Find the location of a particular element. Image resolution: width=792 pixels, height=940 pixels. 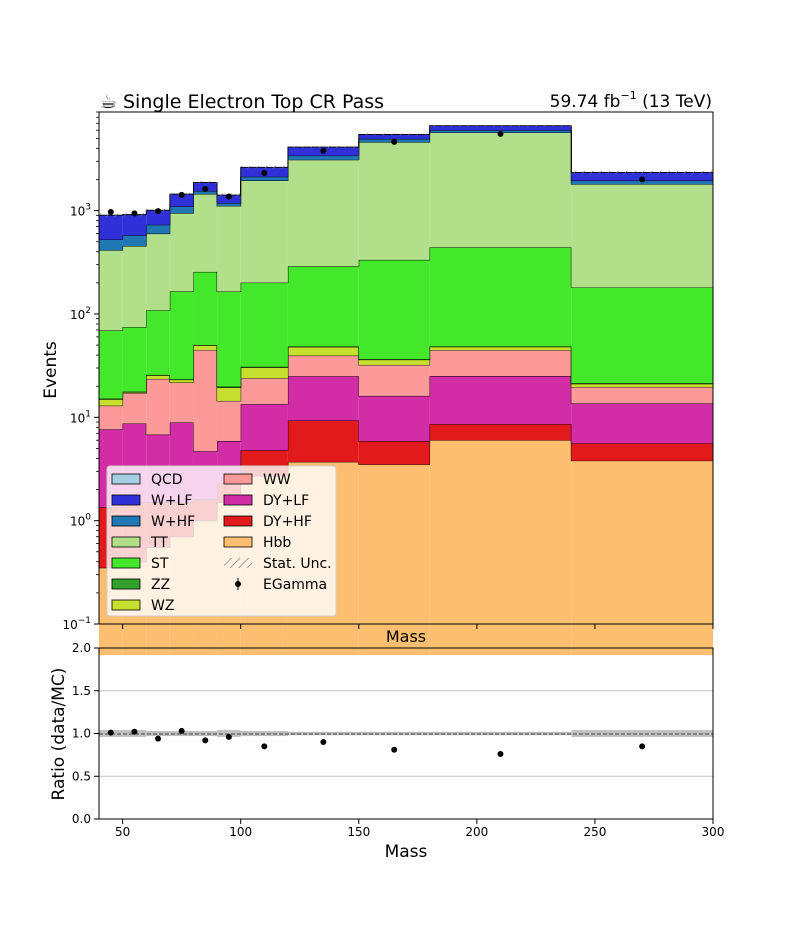

legend-label: QCD is located at coordinates (167, 480).